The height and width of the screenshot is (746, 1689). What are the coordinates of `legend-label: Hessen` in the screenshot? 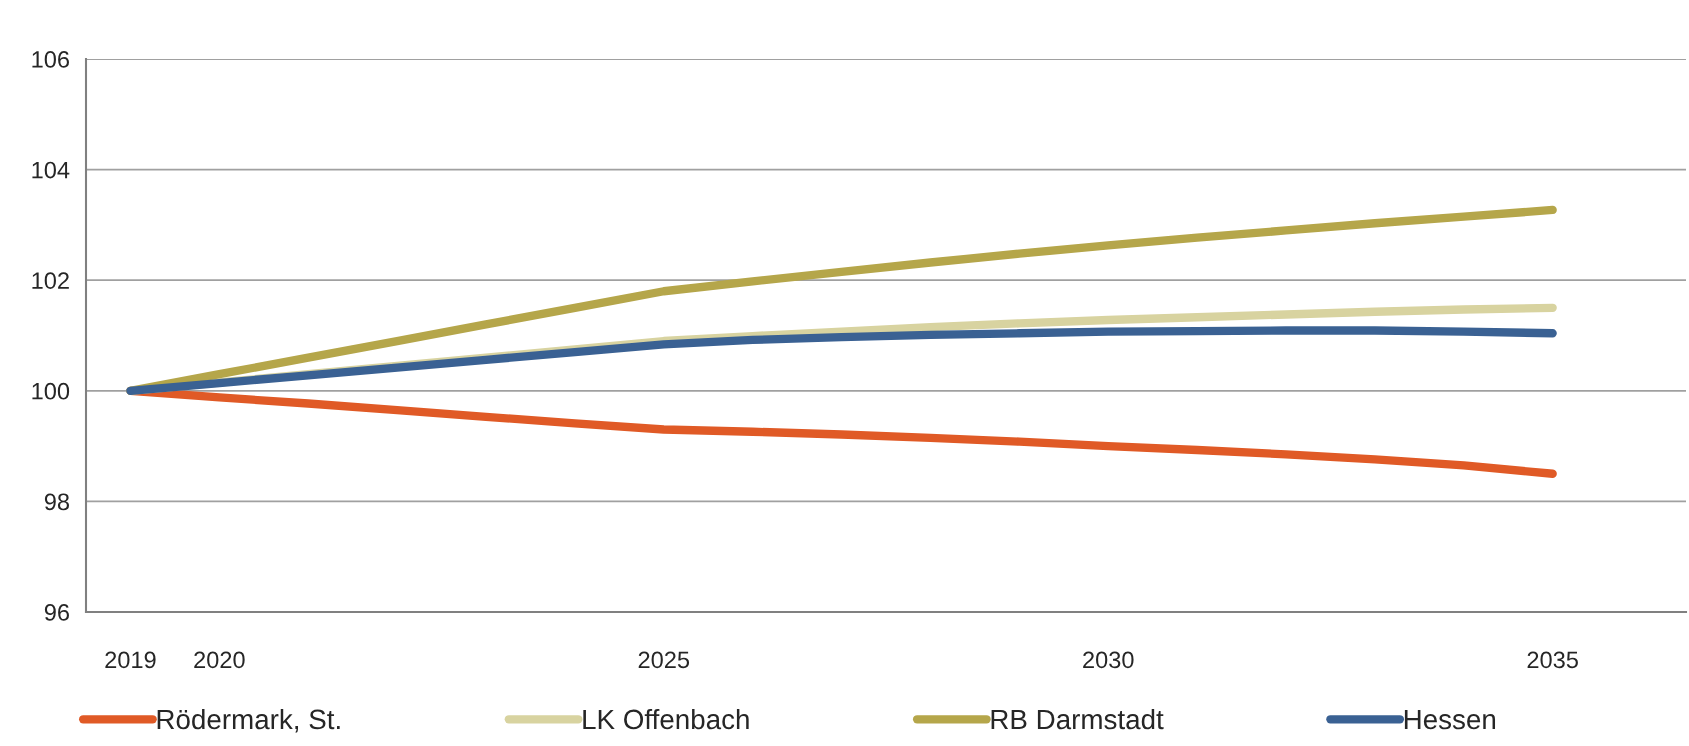 It's located at (1450, 719).